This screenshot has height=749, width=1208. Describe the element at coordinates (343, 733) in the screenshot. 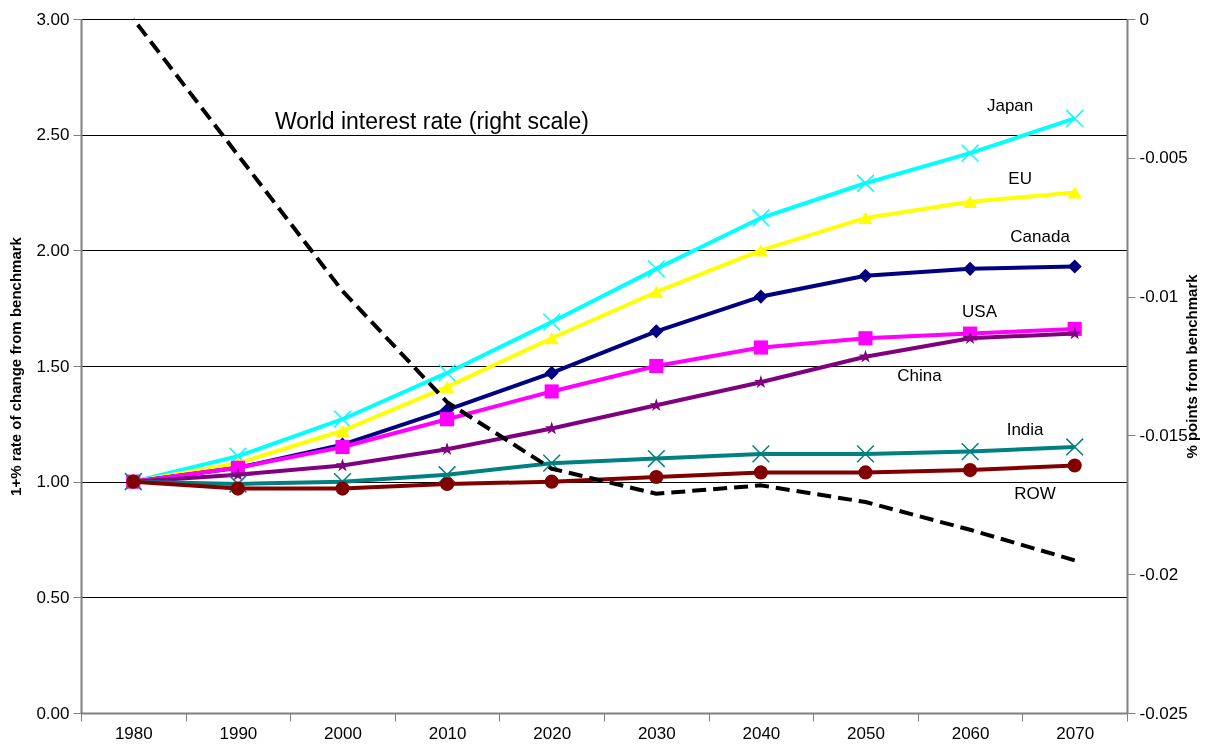

I see `x-tick-label: 2000` at that location.